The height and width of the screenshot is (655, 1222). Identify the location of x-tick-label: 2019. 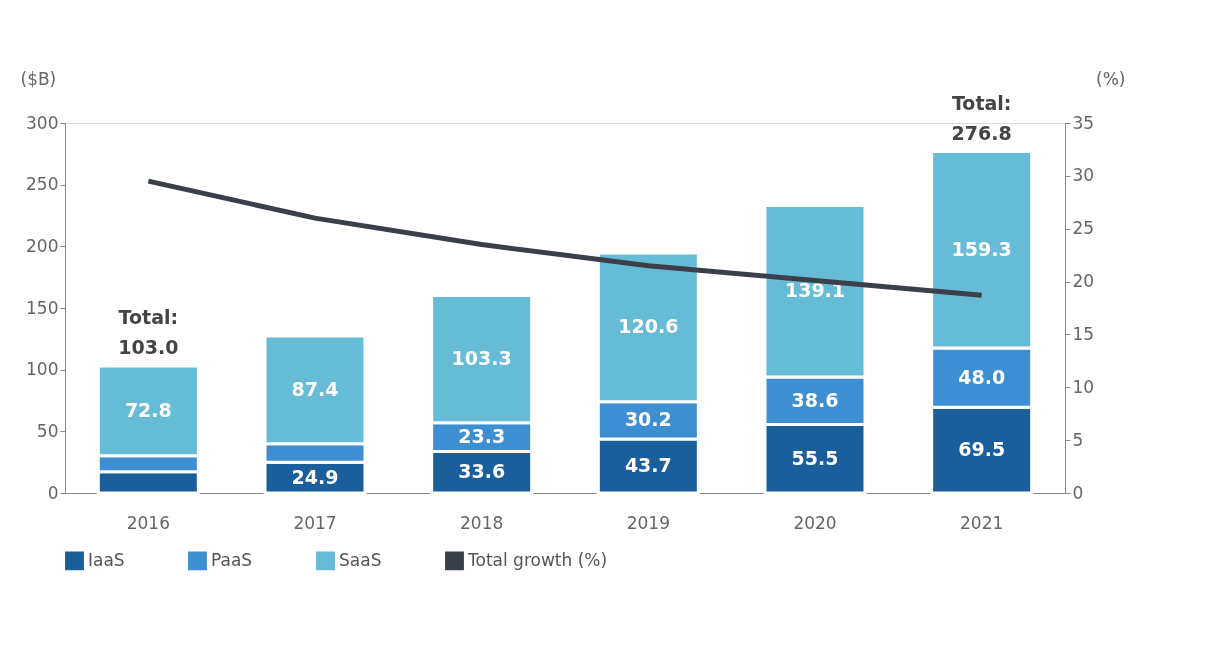
(648, 522).